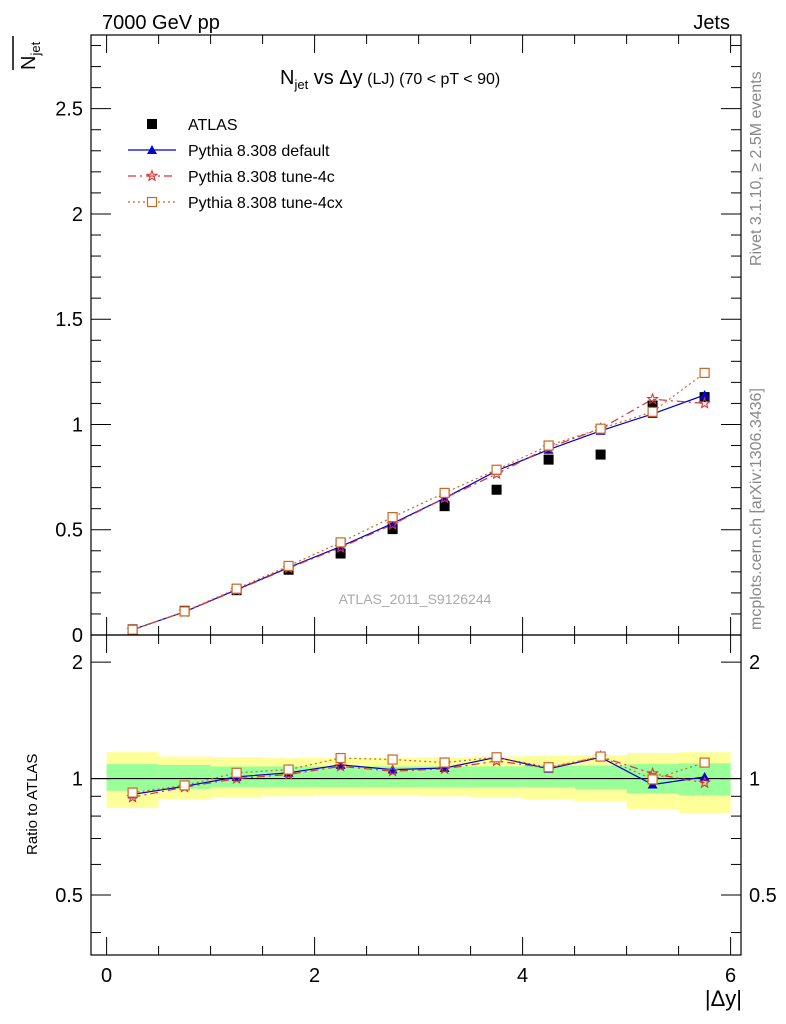  What do you see at coordinates (106, 976) in the screenshot?
I see `x-tick-label: 0` at bounding box center [106, 976].